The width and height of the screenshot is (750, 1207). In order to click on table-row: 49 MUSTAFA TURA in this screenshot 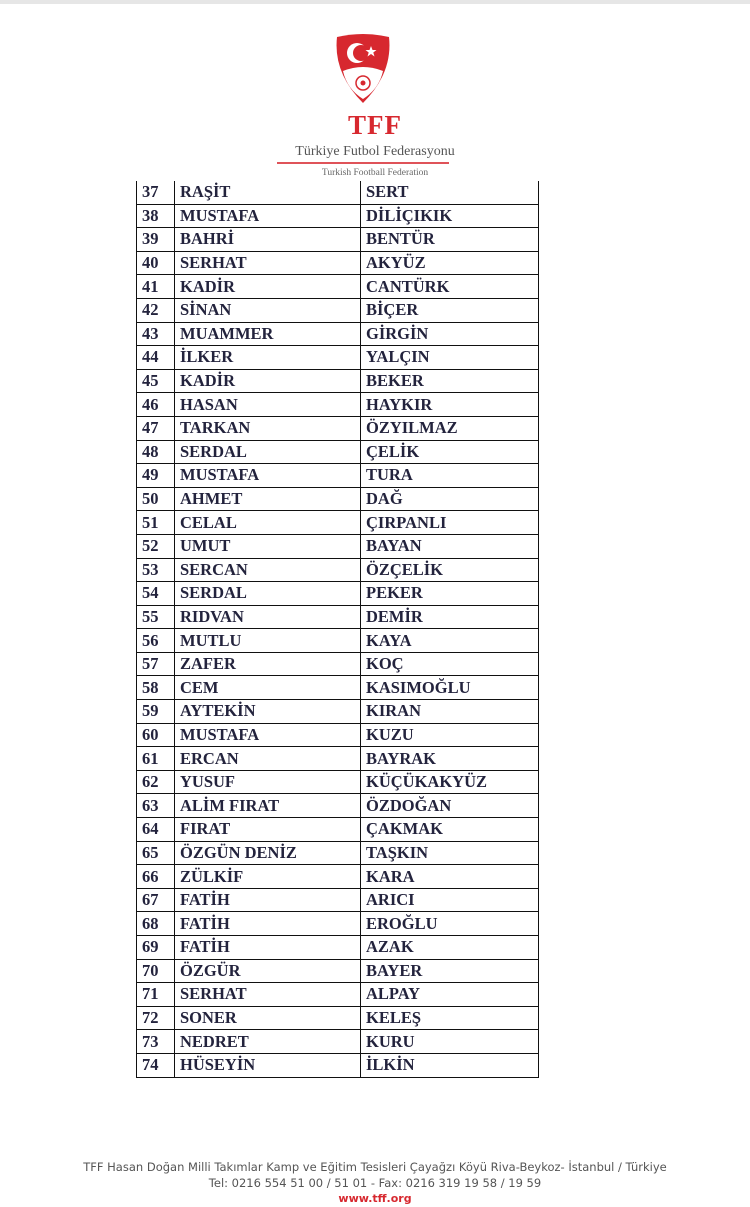, I will do `click(337, 475)`.